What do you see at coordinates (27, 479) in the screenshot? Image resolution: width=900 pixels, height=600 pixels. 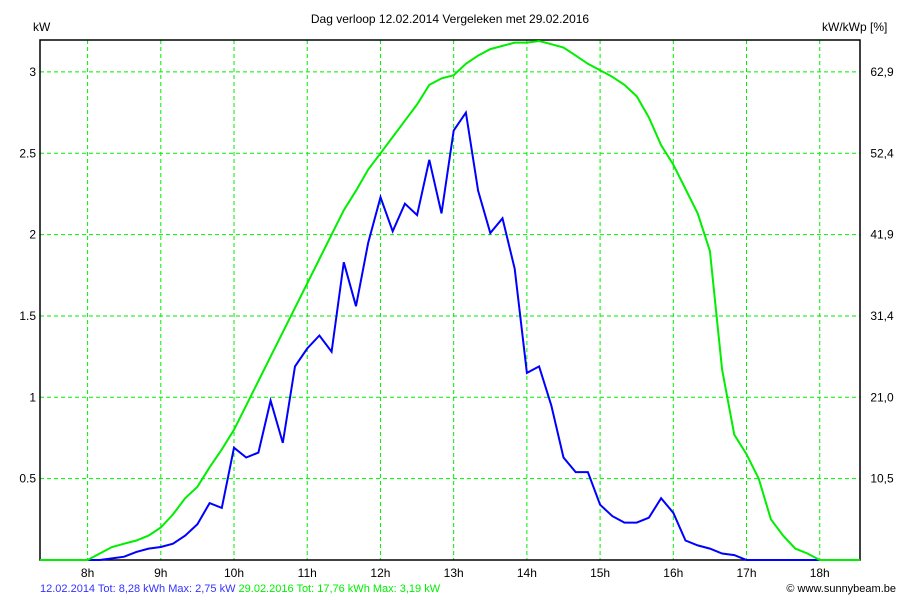 I see `y-tick-label: 0.5` at bounding box center [27, 479].